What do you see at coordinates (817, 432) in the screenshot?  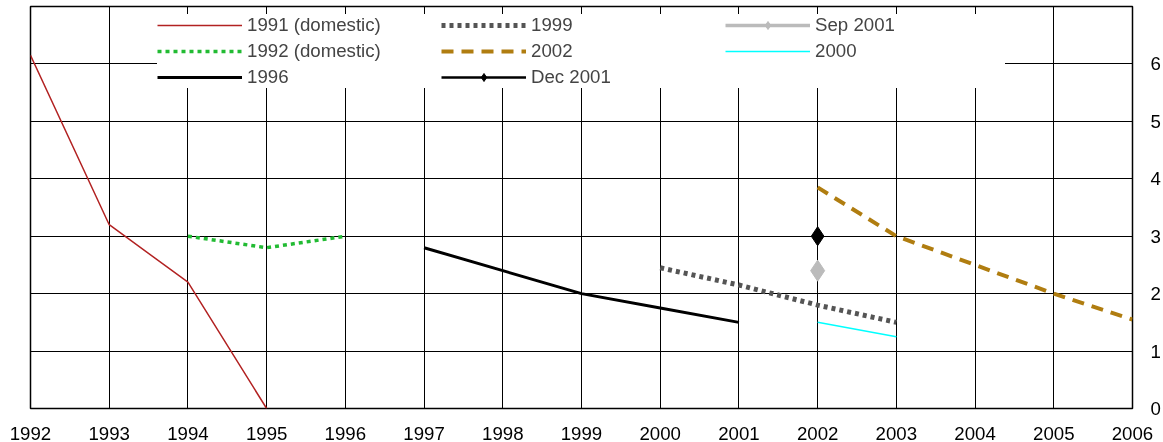 I see `x-tick-label: 2002` at bounding box center [817, 432].